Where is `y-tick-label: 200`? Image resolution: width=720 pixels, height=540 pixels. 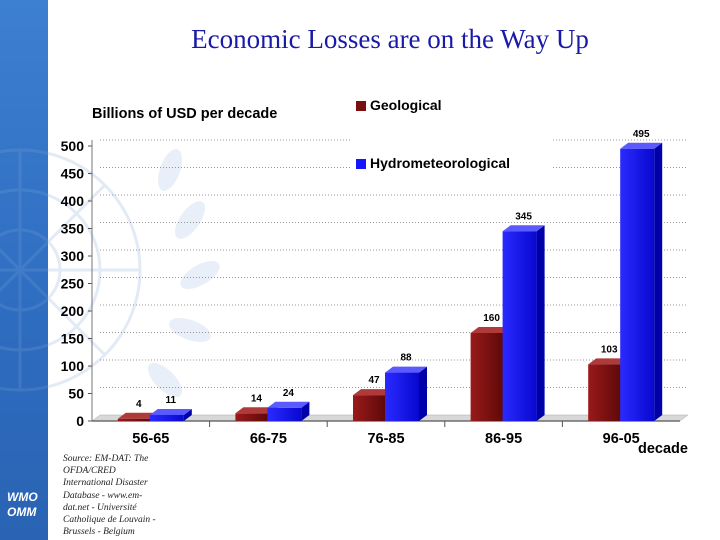
y-tick-label: 200 is located at coordinates (73, 311).